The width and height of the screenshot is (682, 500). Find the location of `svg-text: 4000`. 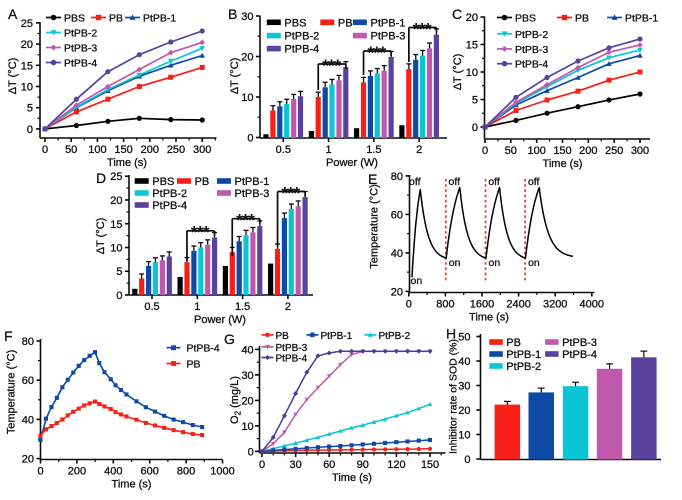

svg-text: 4000 is located at coordinates (592, 305).